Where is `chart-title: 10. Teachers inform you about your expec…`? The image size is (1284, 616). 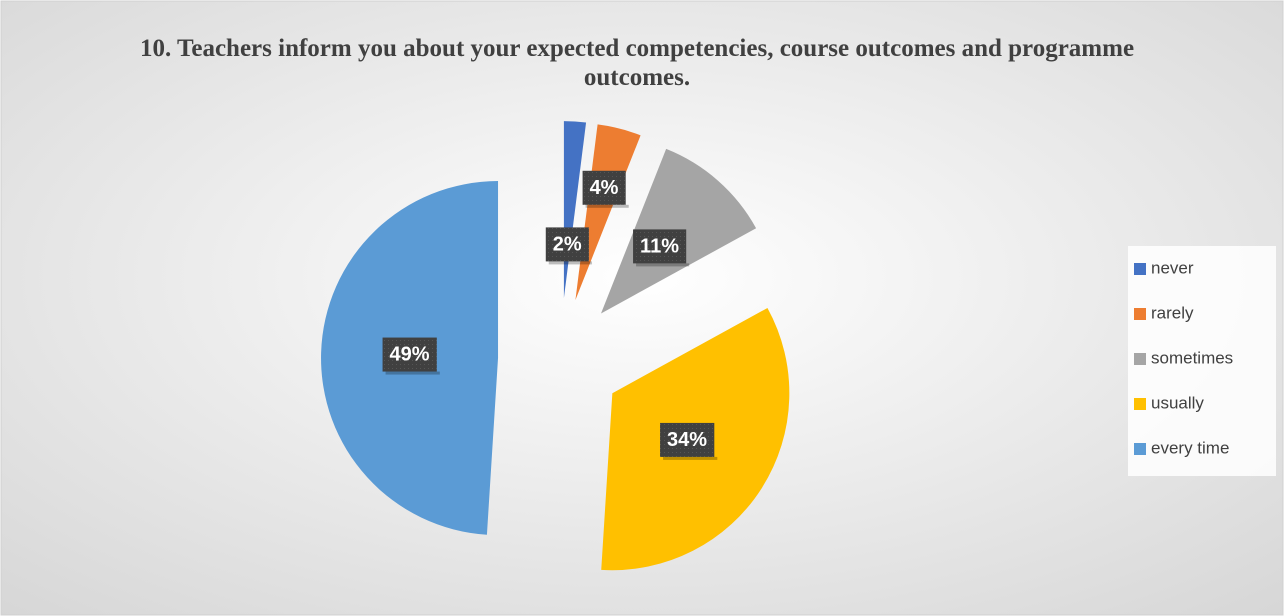 chart-title: 10. Teachers inform you about your expec… is located at coordinates (637, 63).